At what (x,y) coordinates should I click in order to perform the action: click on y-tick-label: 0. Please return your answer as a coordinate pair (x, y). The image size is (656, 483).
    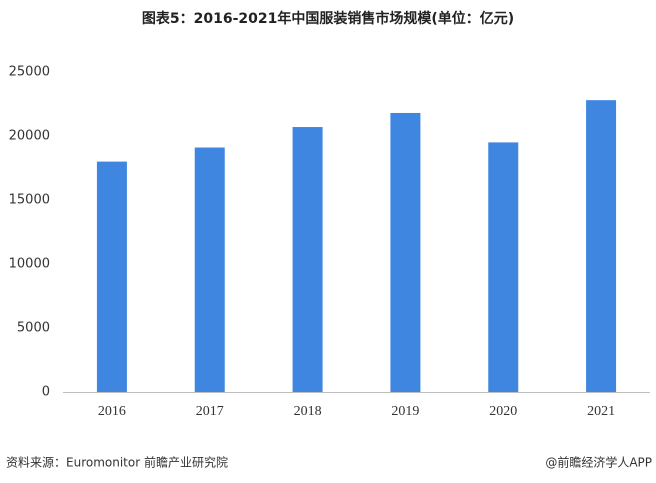
    Looking at the image, I should click on (46, 392).